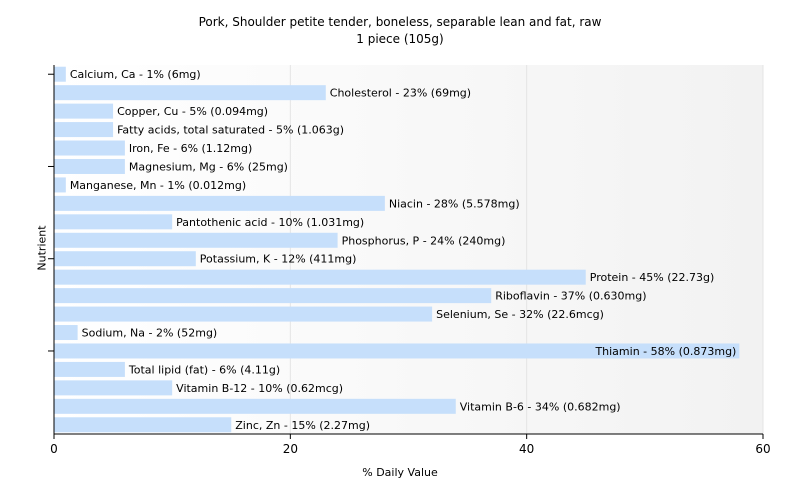 This screenshot has height=500, width=800. Describe the element at coordinates (302, 425) in the screenshot. I see `bar-label-20: Zinc, Zn - 15% (2.27mg)` at that location.